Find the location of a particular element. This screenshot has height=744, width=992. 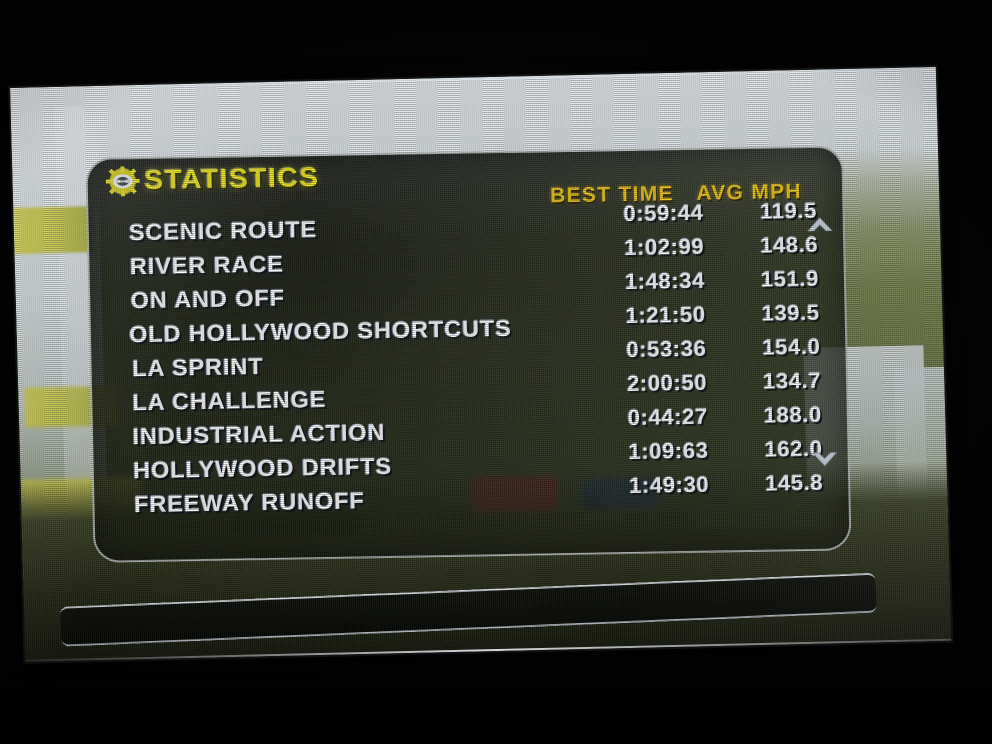

race-best-time: 0:44:27 is located at coordinates (668, 416).